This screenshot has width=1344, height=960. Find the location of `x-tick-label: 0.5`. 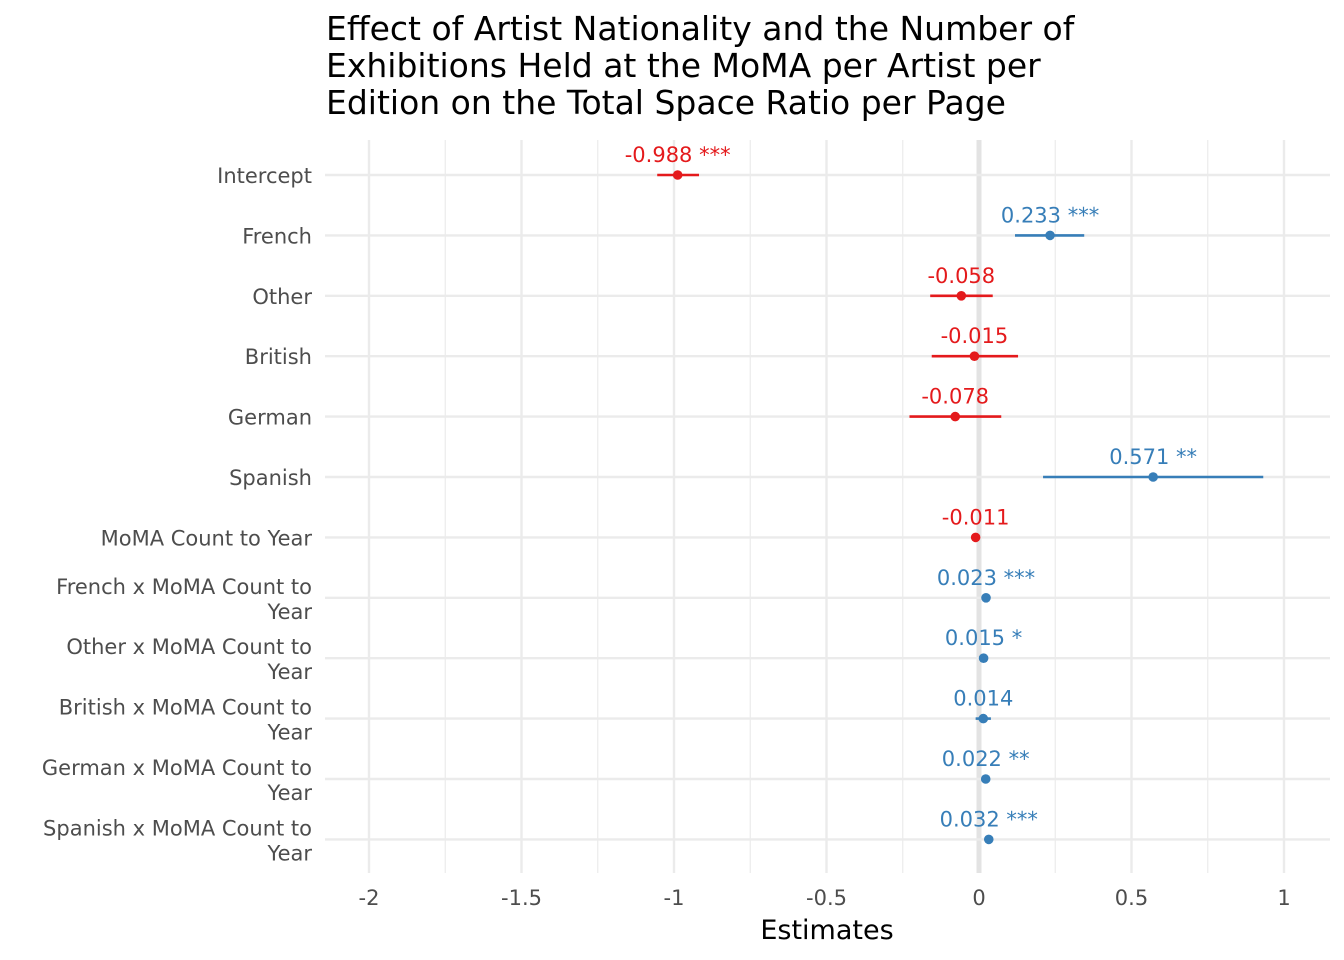

x-tick-label: 0.5 is located at coordinates (1131, 898).